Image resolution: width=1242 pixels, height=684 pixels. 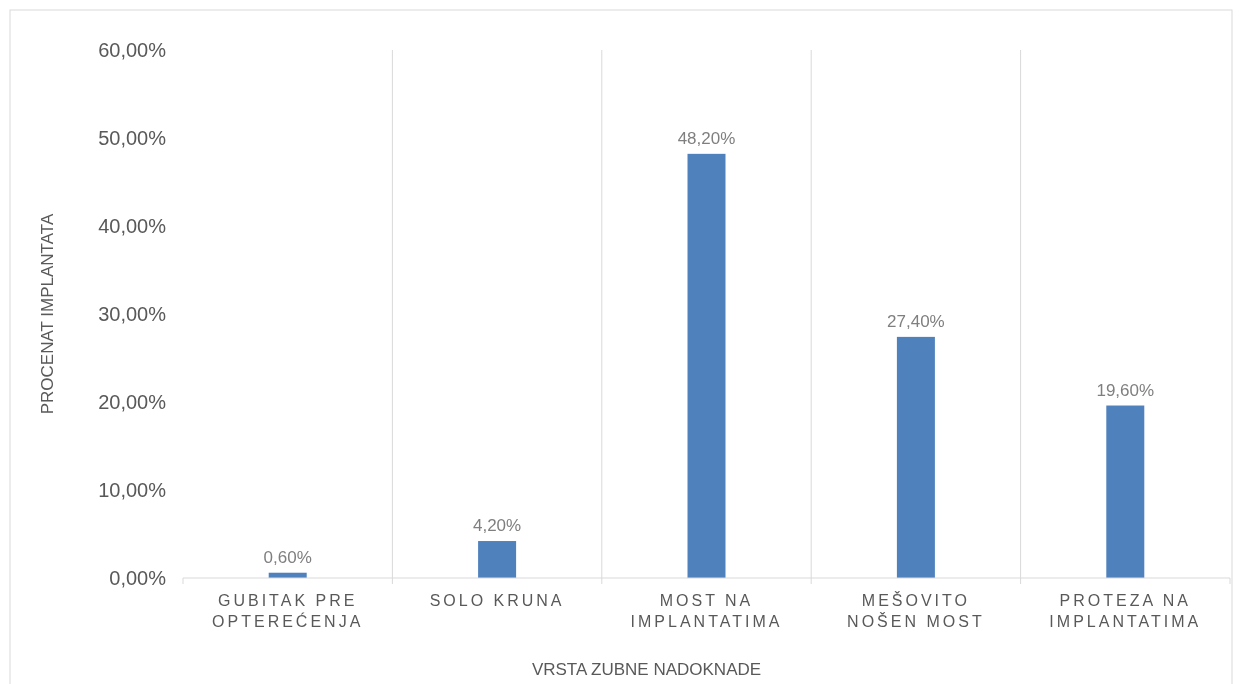 I want to click on x-tick-label: MOST NA IMPLANTATIMA, so click(x=706, y=611).